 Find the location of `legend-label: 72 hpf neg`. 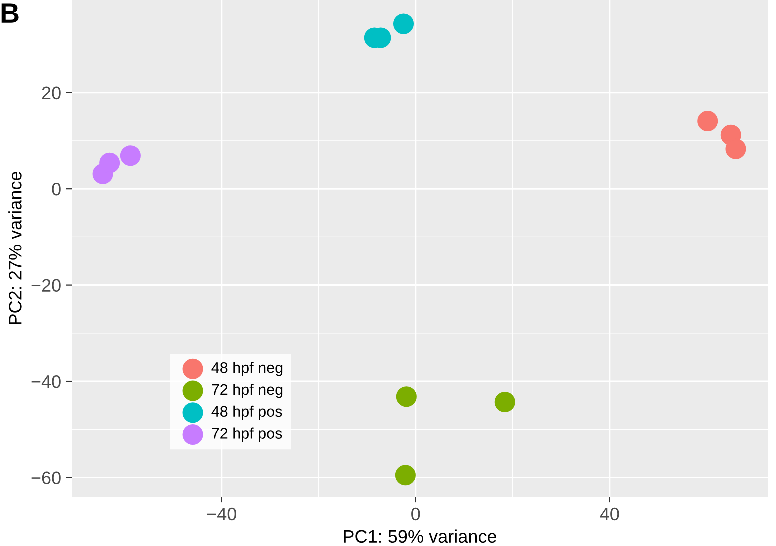

legend-label: 72 hpf neg is located at coordinates (247, 391).